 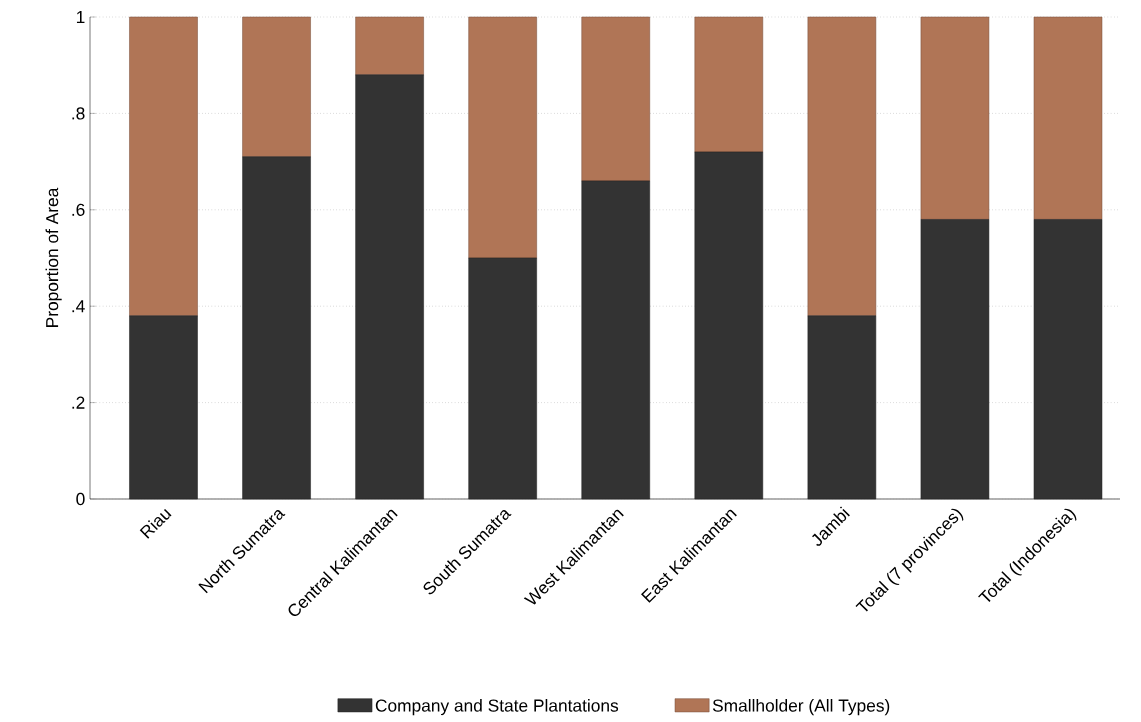 I want to click on y-axis-title: Proportion of Area, so click(x=53, y=257).